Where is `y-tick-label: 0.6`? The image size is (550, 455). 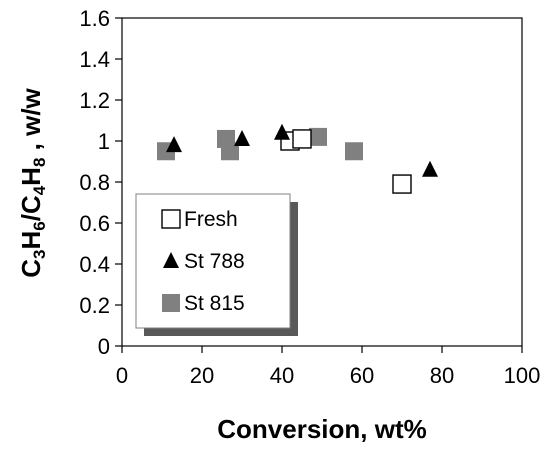
y-tick-label: 0.6 is located at coordinates (94, 223).